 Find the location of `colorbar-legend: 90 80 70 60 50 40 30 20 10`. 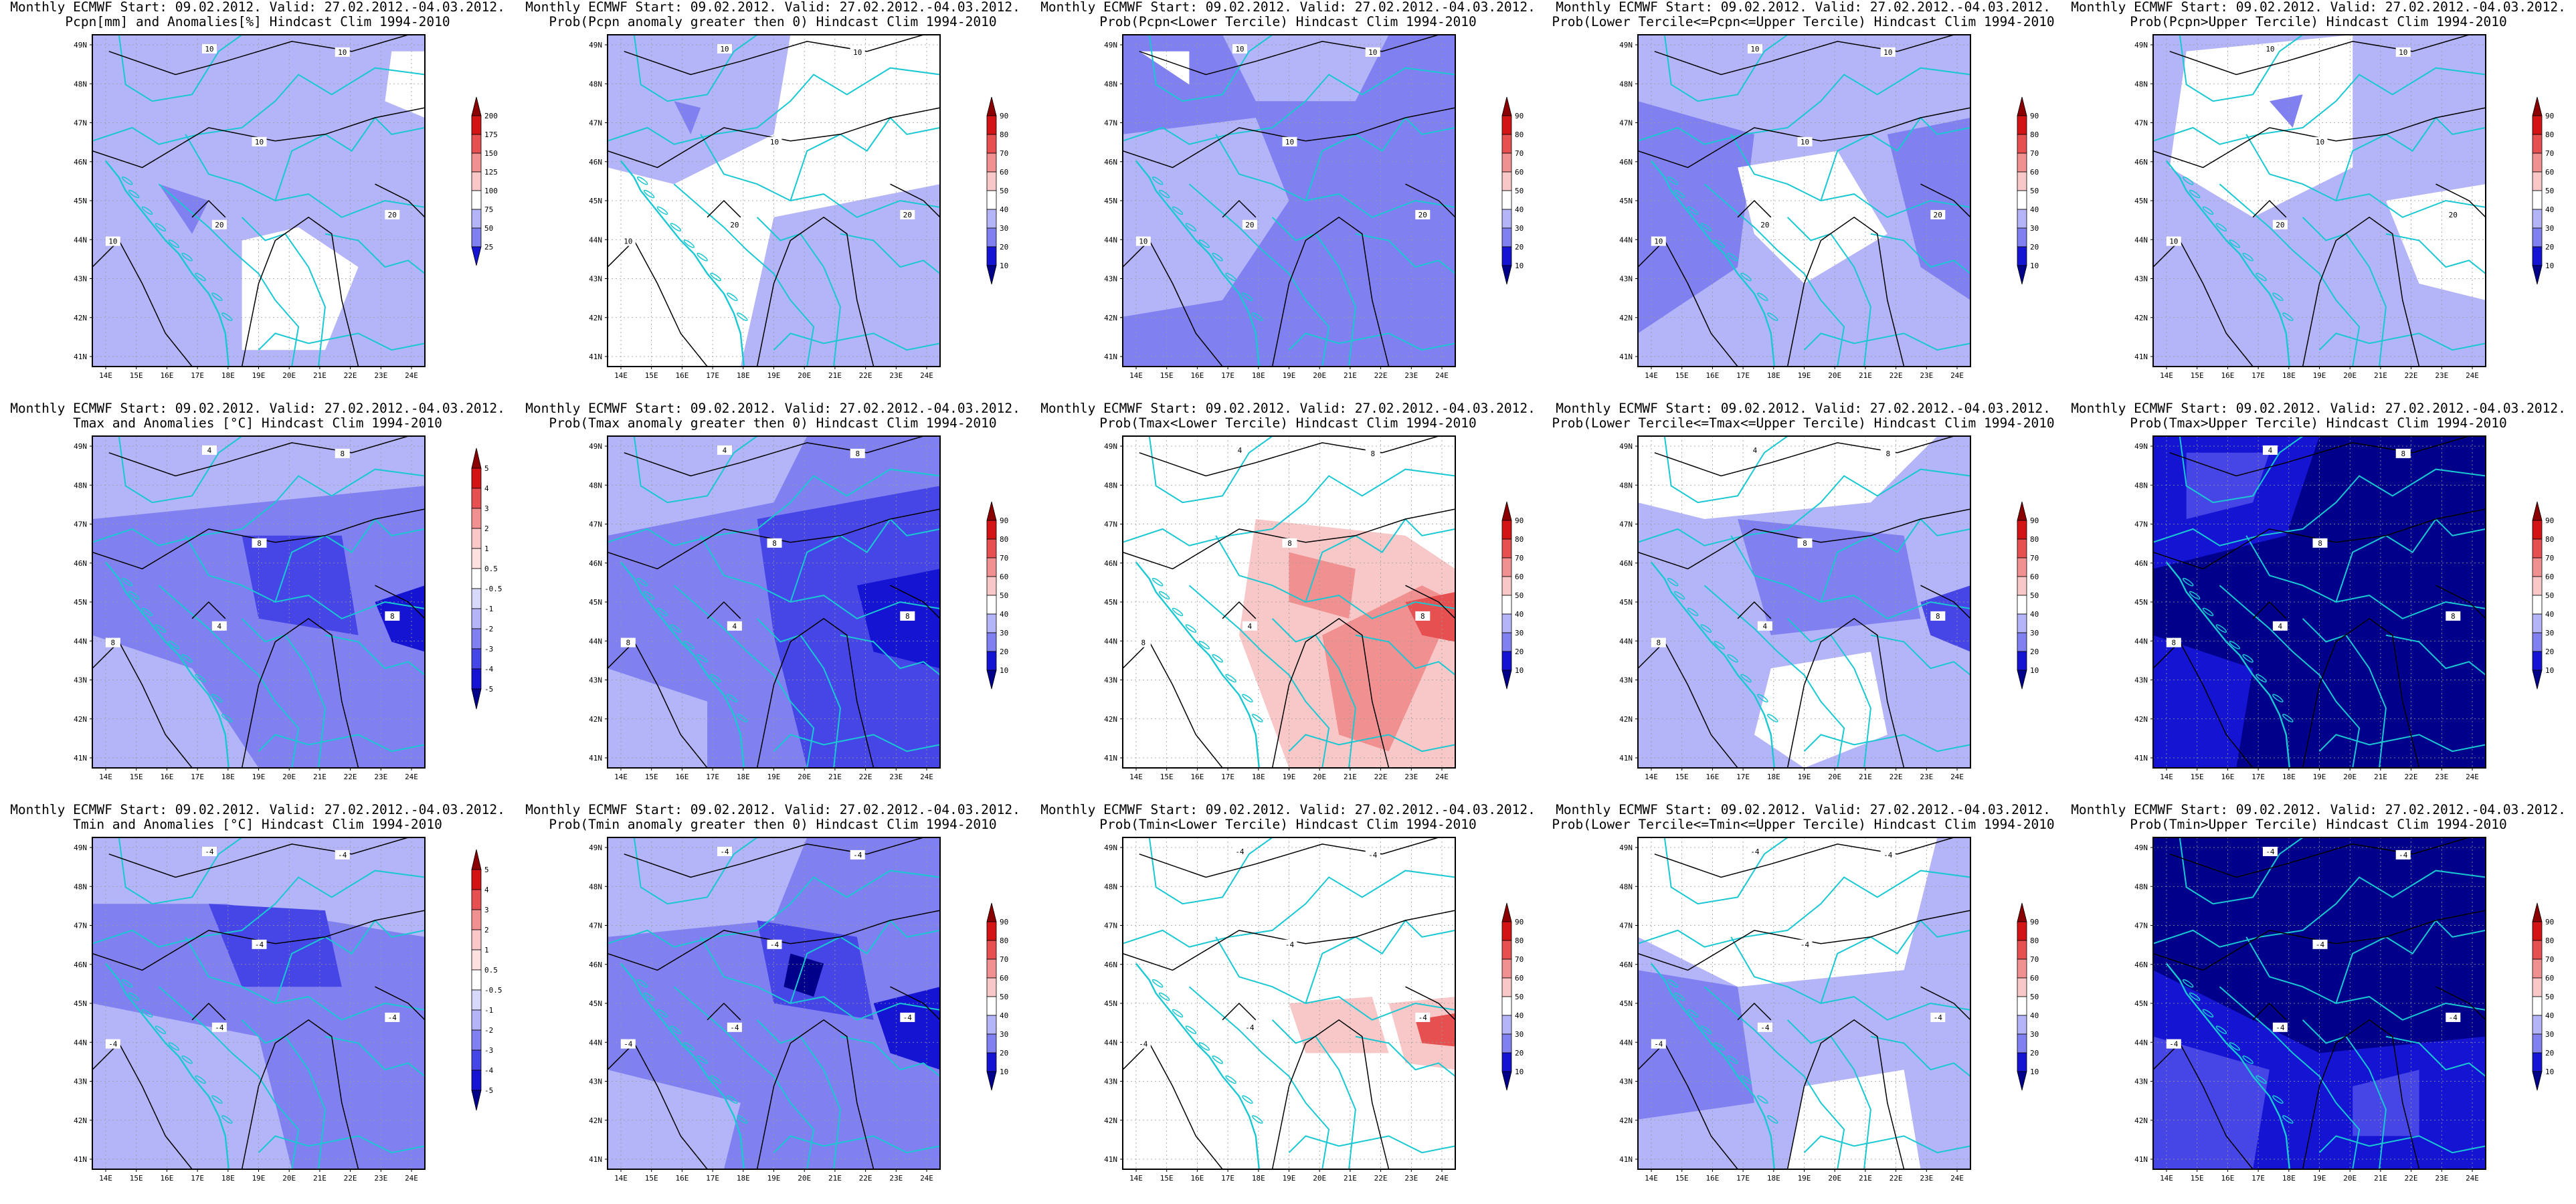

colorbar-legend: 90 80 70 60 50 40 30 20 10 is located at coordinates (2543, 996).